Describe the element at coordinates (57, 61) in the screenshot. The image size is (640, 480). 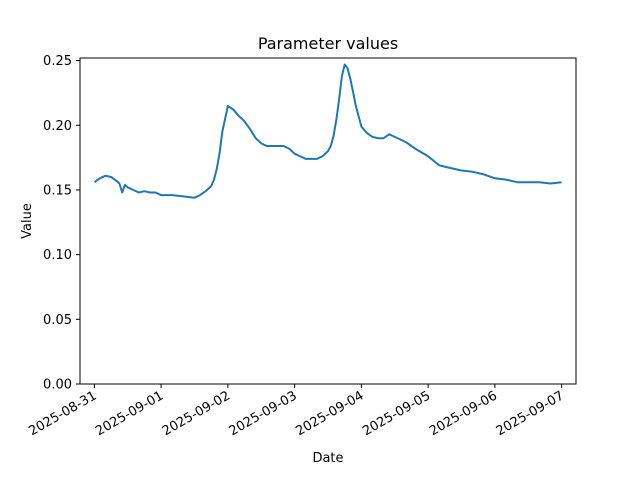
I see `y-tick-label: 0.25` at that location.